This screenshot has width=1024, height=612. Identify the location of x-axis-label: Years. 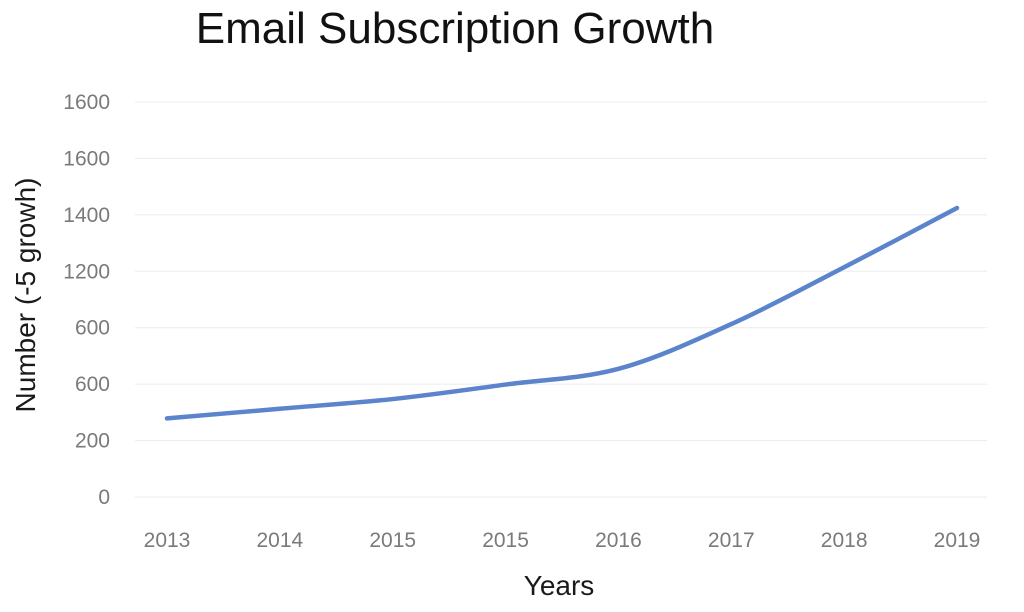
(559, 585).